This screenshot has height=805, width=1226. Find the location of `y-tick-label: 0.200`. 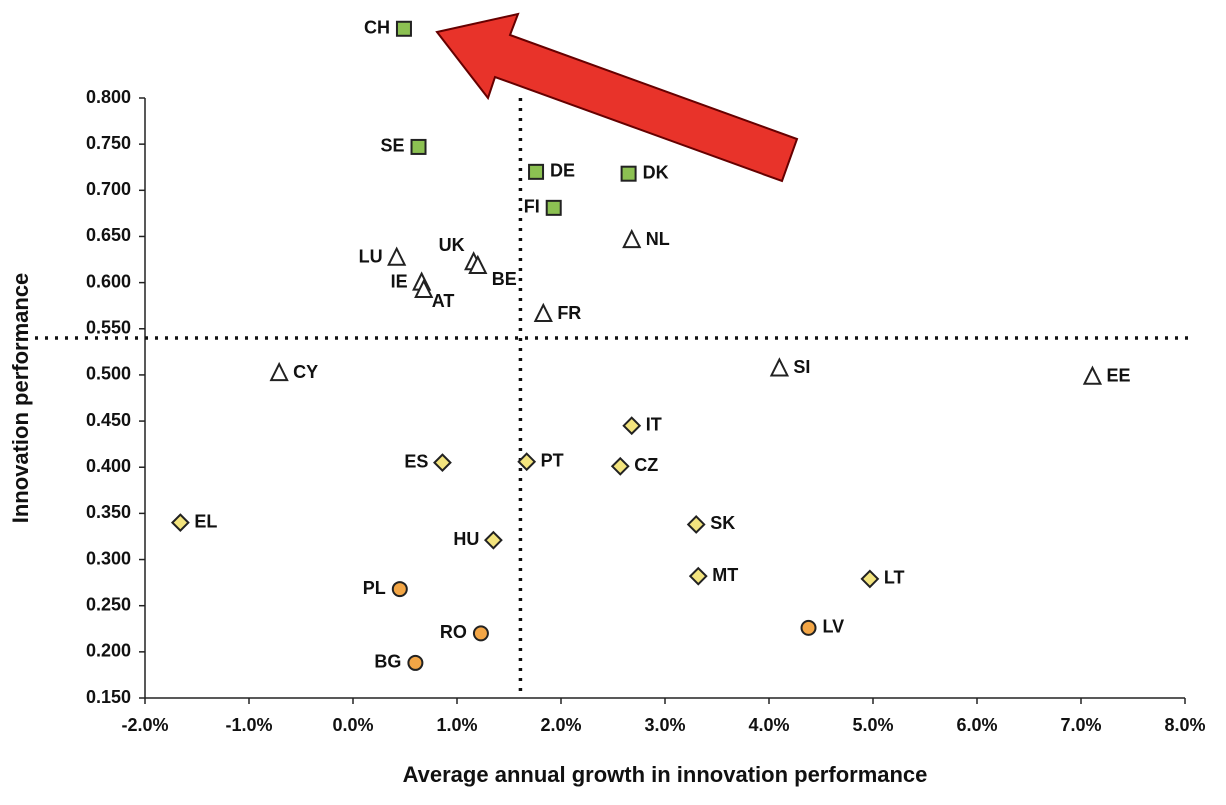

y-tick-label: 0.200 is located at coordinates (108, 651).